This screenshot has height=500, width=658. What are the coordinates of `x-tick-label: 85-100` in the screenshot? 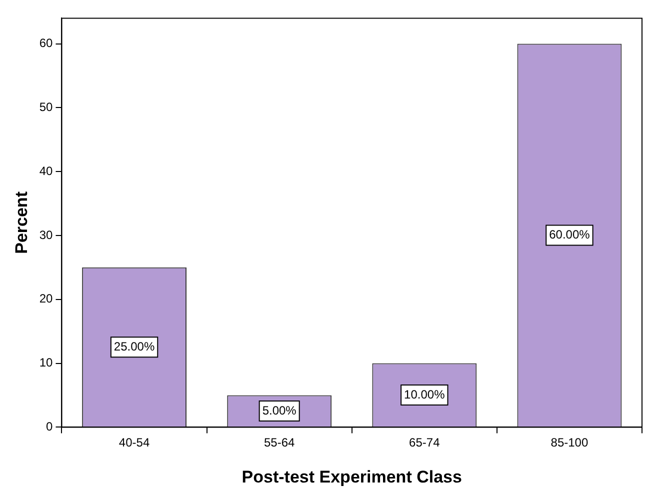 It's located at (569, 443).